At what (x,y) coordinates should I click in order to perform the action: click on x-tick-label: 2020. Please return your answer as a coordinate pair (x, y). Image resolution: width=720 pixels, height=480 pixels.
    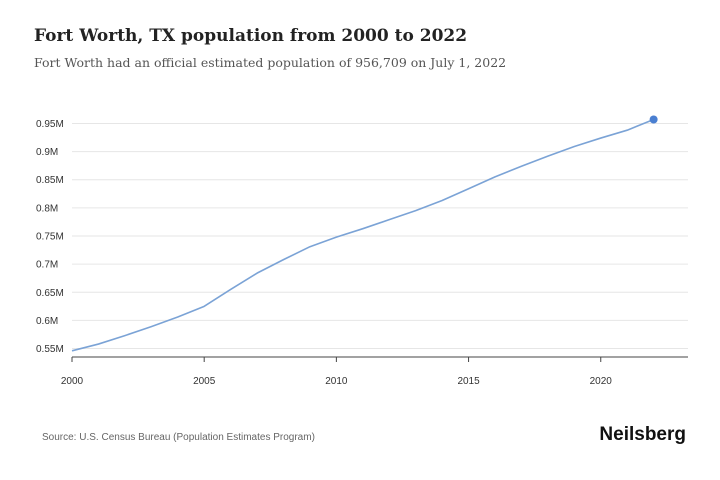
    Looking at the image, I should click on (601, 381).